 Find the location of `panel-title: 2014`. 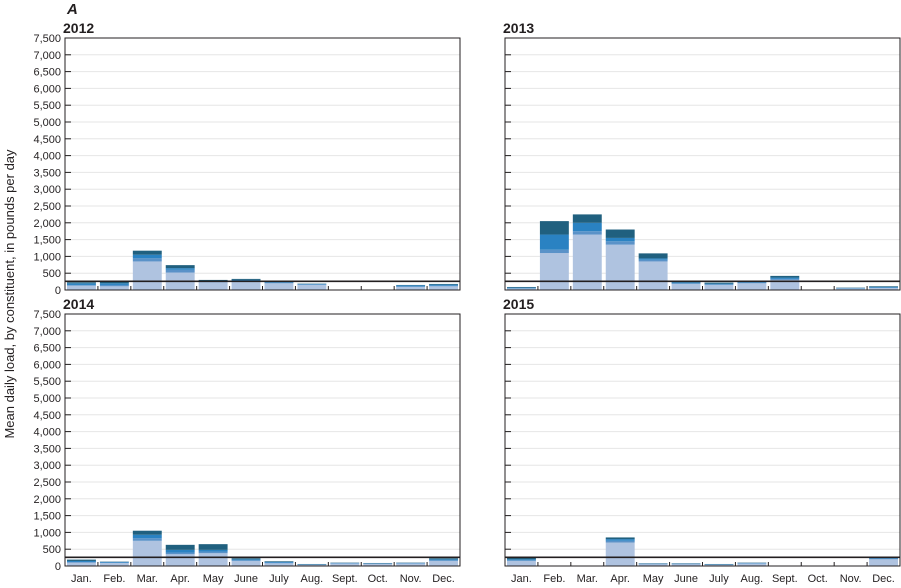

panel-title: 2014 is located at coordinates (78, 304).